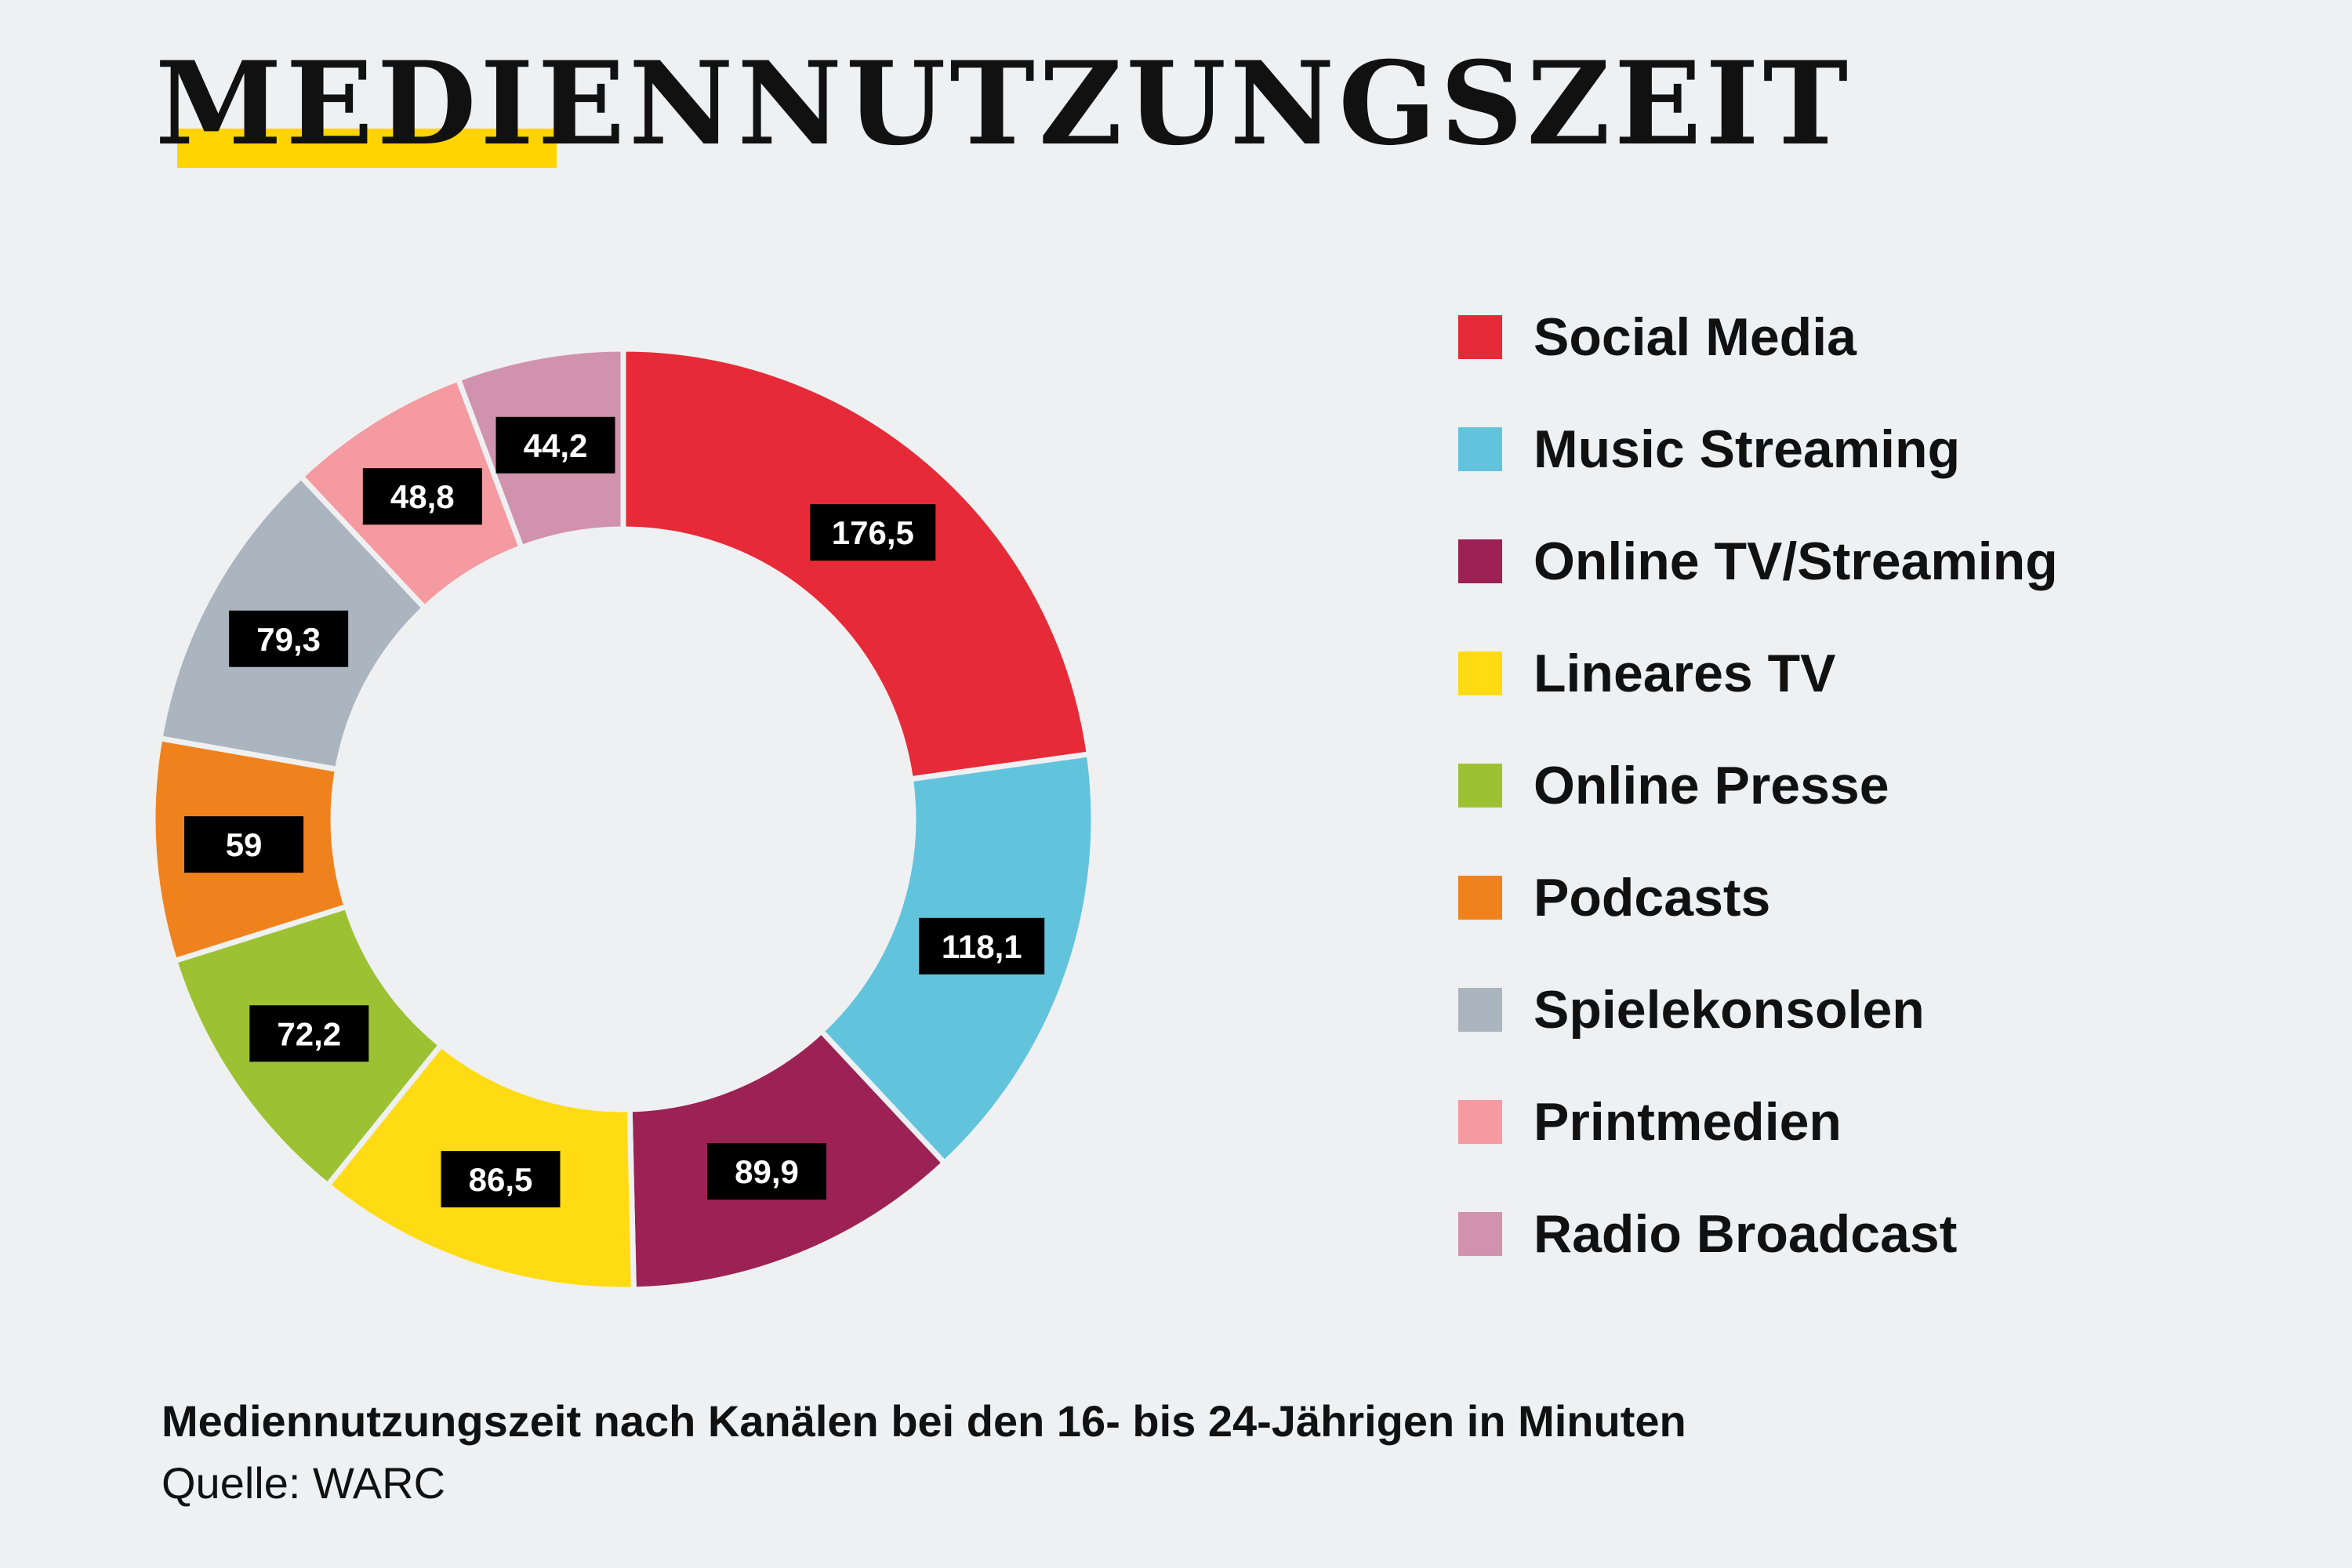  I want to click on value-label-text: 72,2, so click(309, 1033).